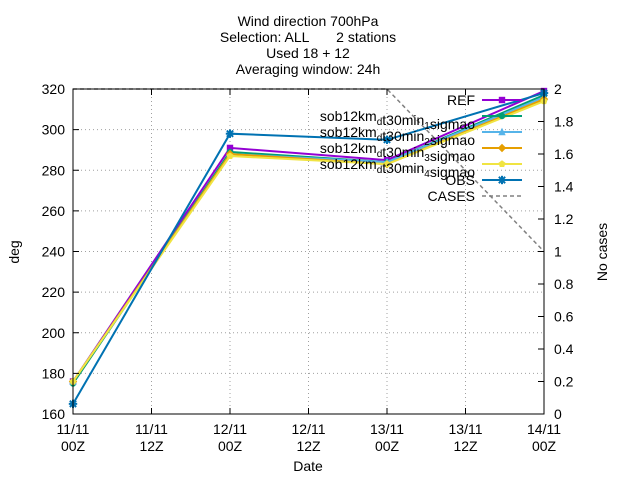 This screenshot has width=640, height=480. I want to click on title-line-2: Selection: ALL 2 stations, so click(308, 37).